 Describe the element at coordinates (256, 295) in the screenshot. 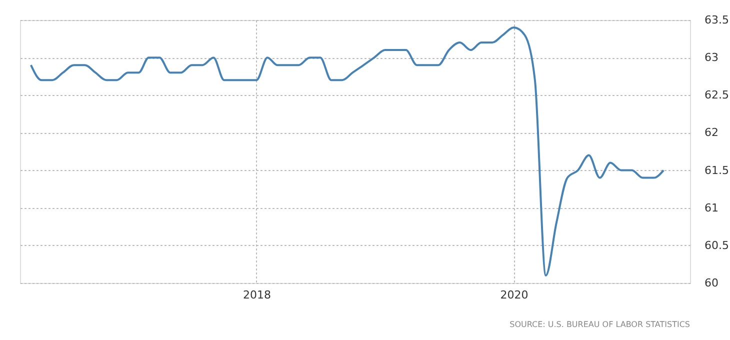

I see `x-tick-label: 2018` at that location.